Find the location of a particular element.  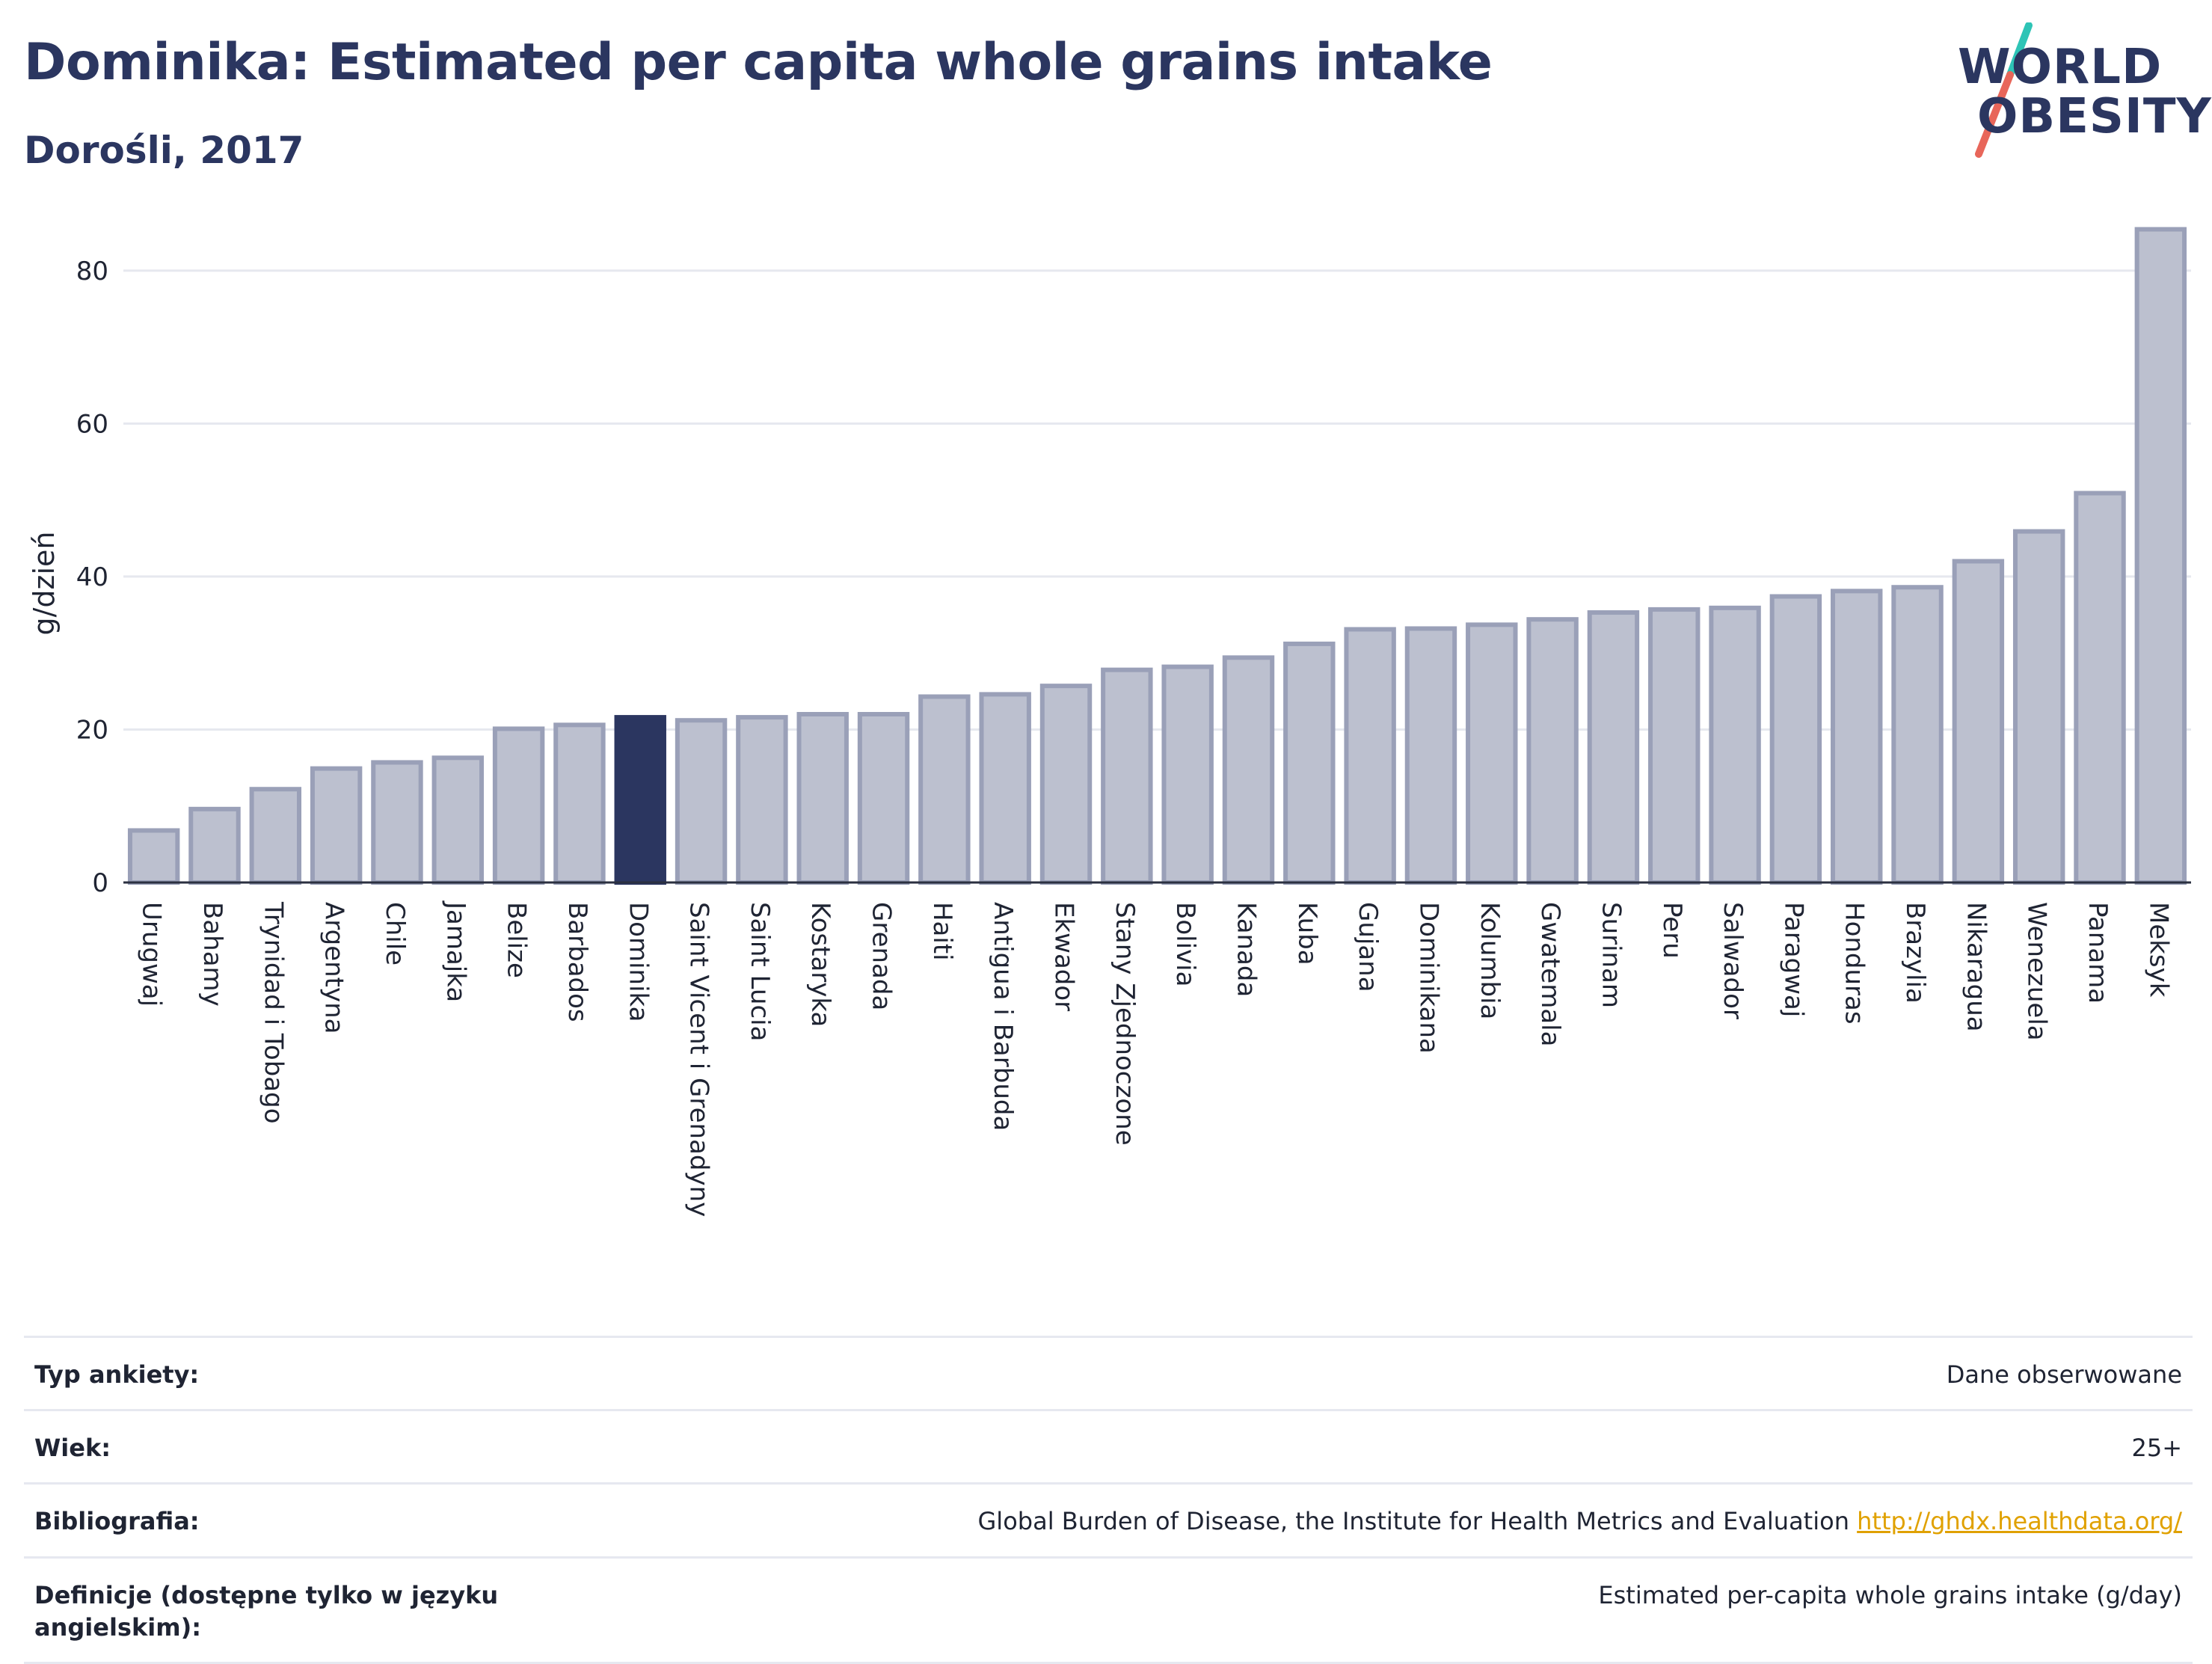

x-tick-label: Bahamy is located at coordinates (212, 954).